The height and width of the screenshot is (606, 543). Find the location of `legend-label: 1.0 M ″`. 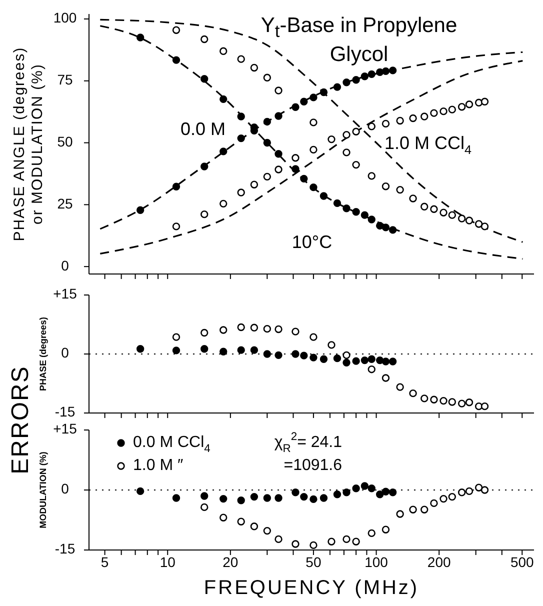

legend-label: 1.0 M ″ is located at coordinates (158, 465).